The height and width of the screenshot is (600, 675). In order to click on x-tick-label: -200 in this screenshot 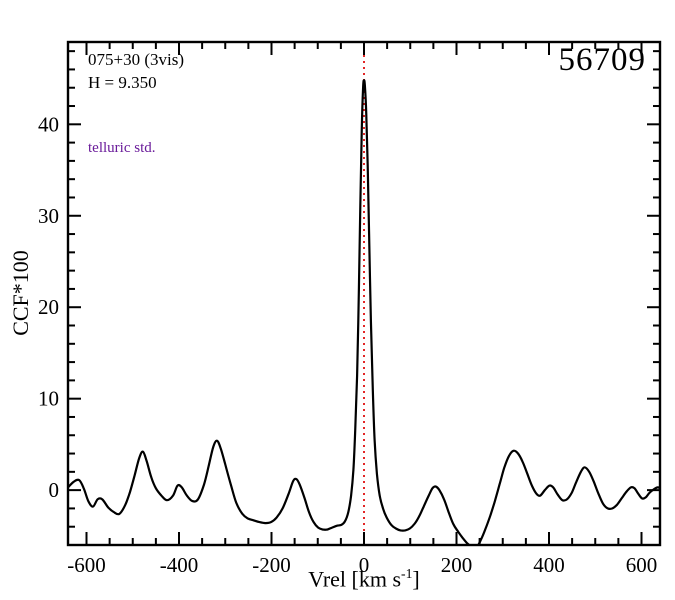, I will do `click(271, 565)`.